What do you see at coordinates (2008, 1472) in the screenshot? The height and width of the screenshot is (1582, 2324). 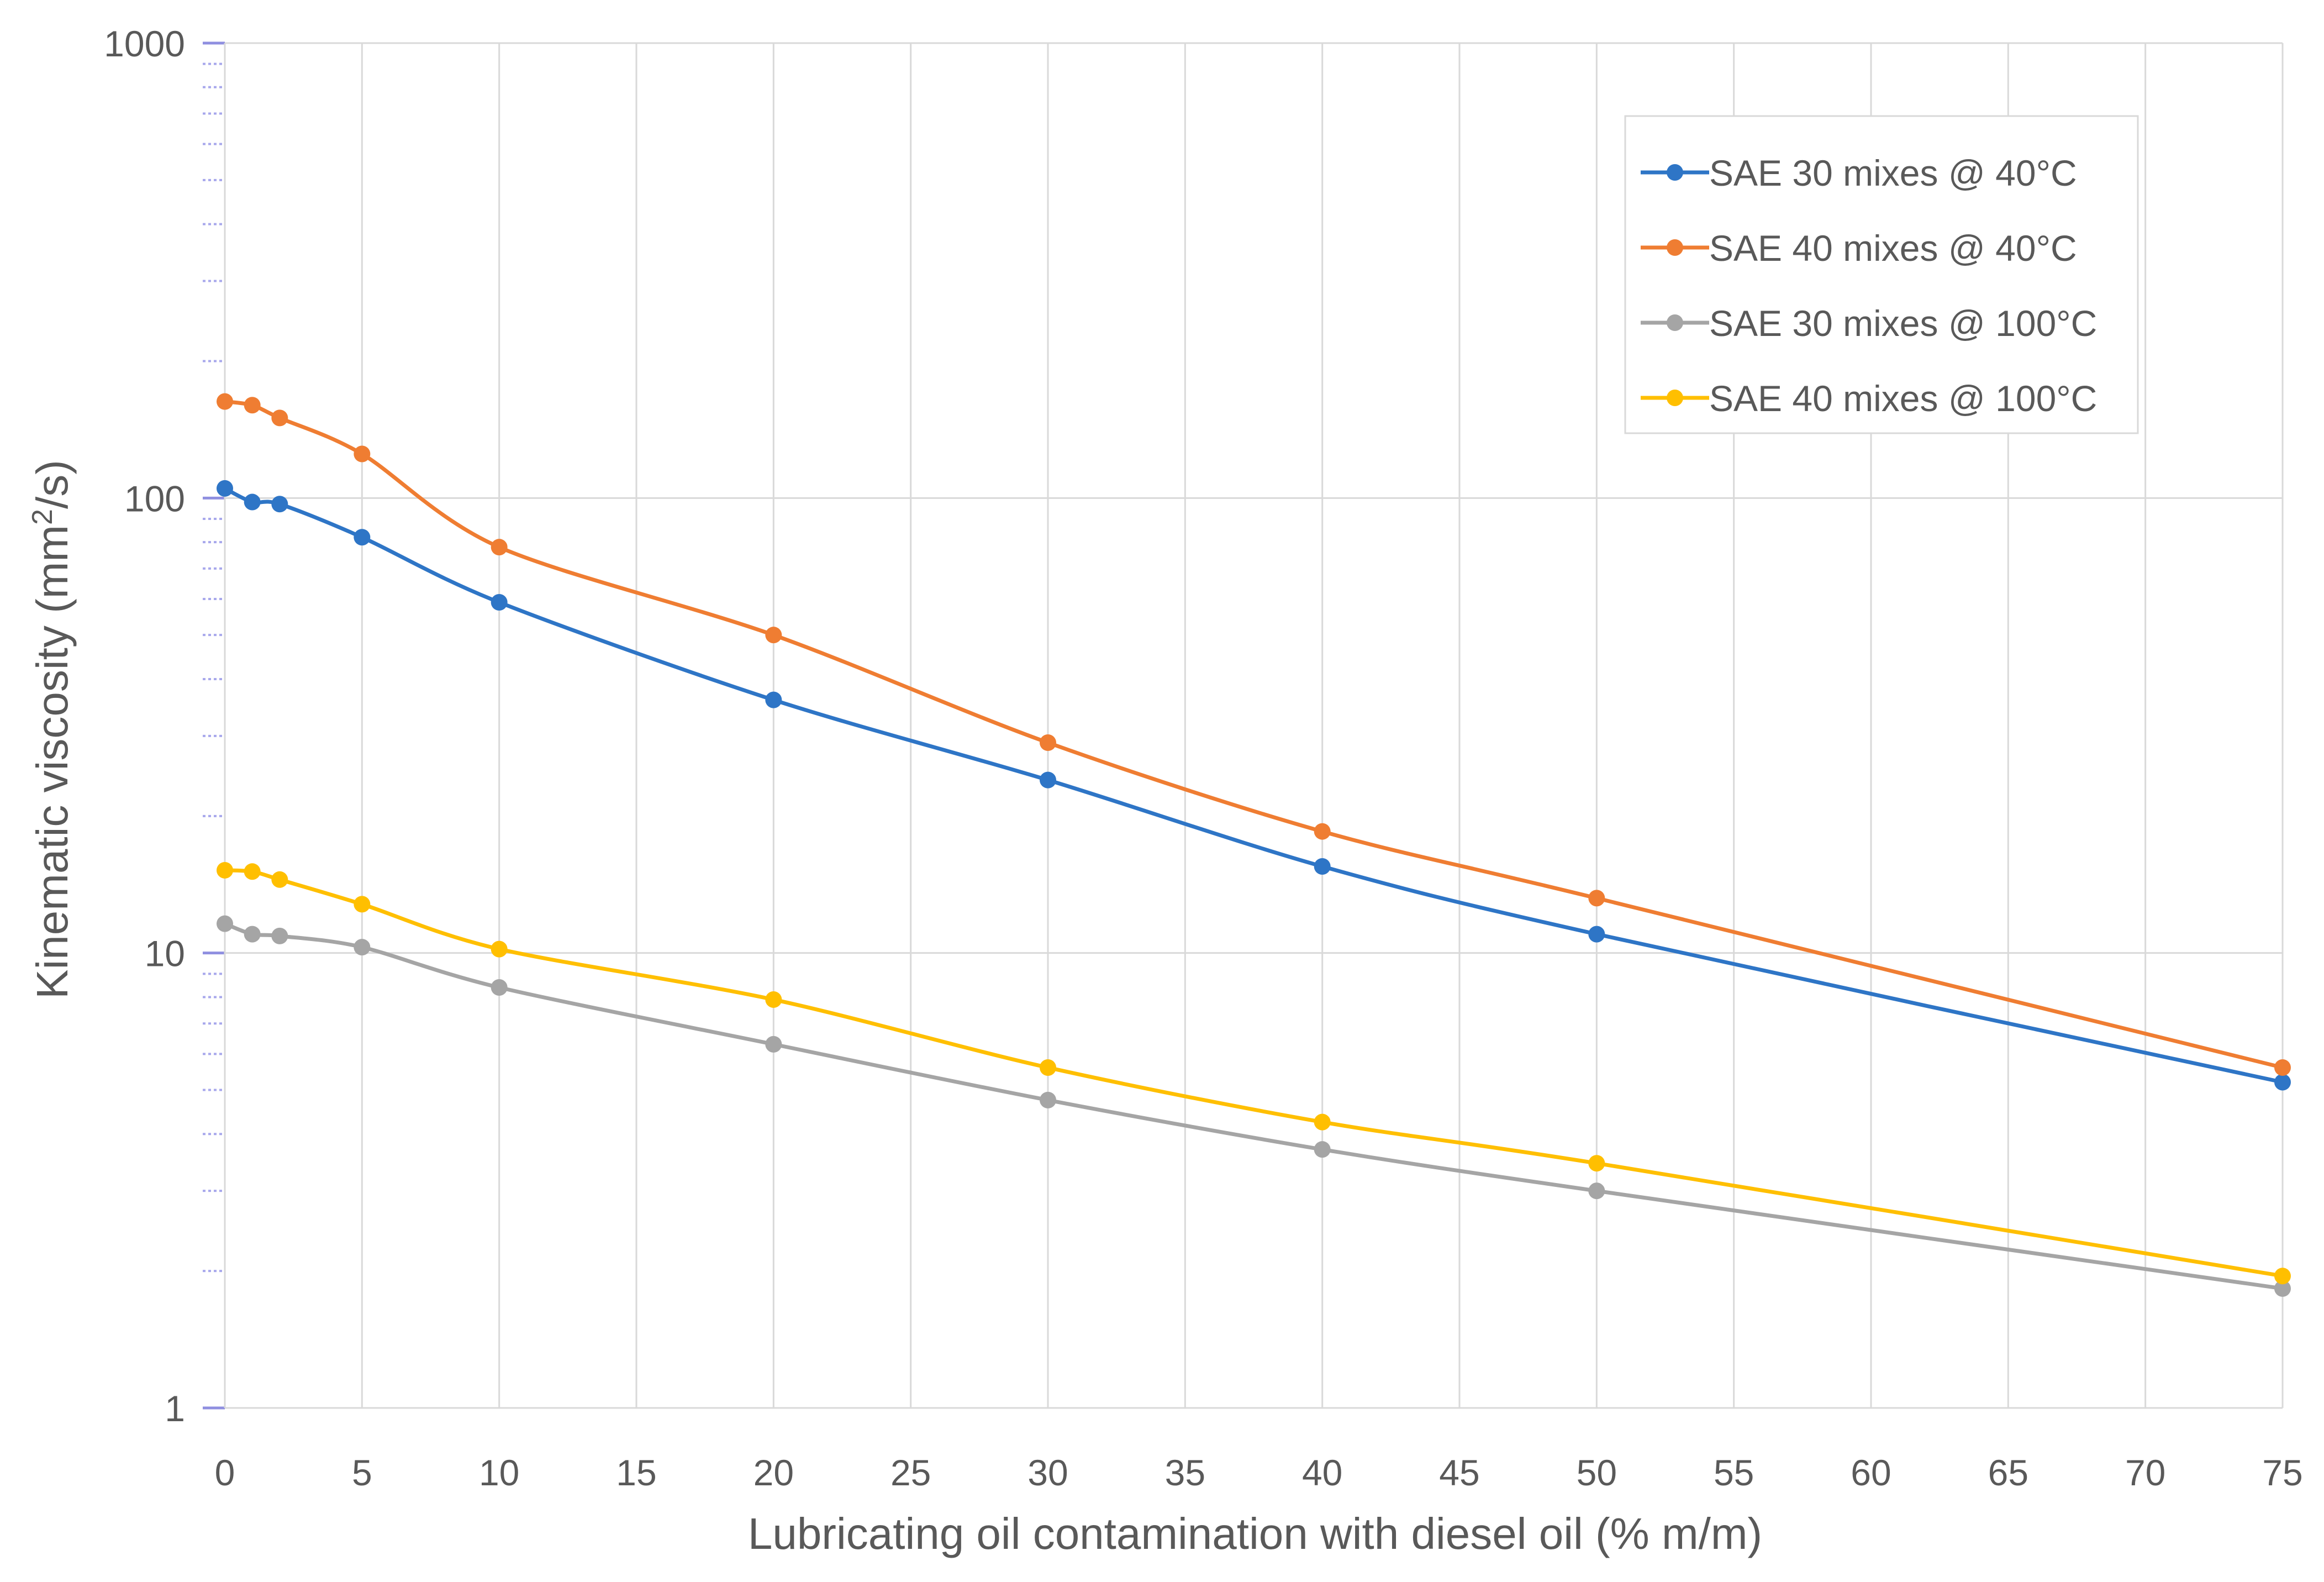 I see `x-tick-label: 65` at bounding box center [2008, 1472].